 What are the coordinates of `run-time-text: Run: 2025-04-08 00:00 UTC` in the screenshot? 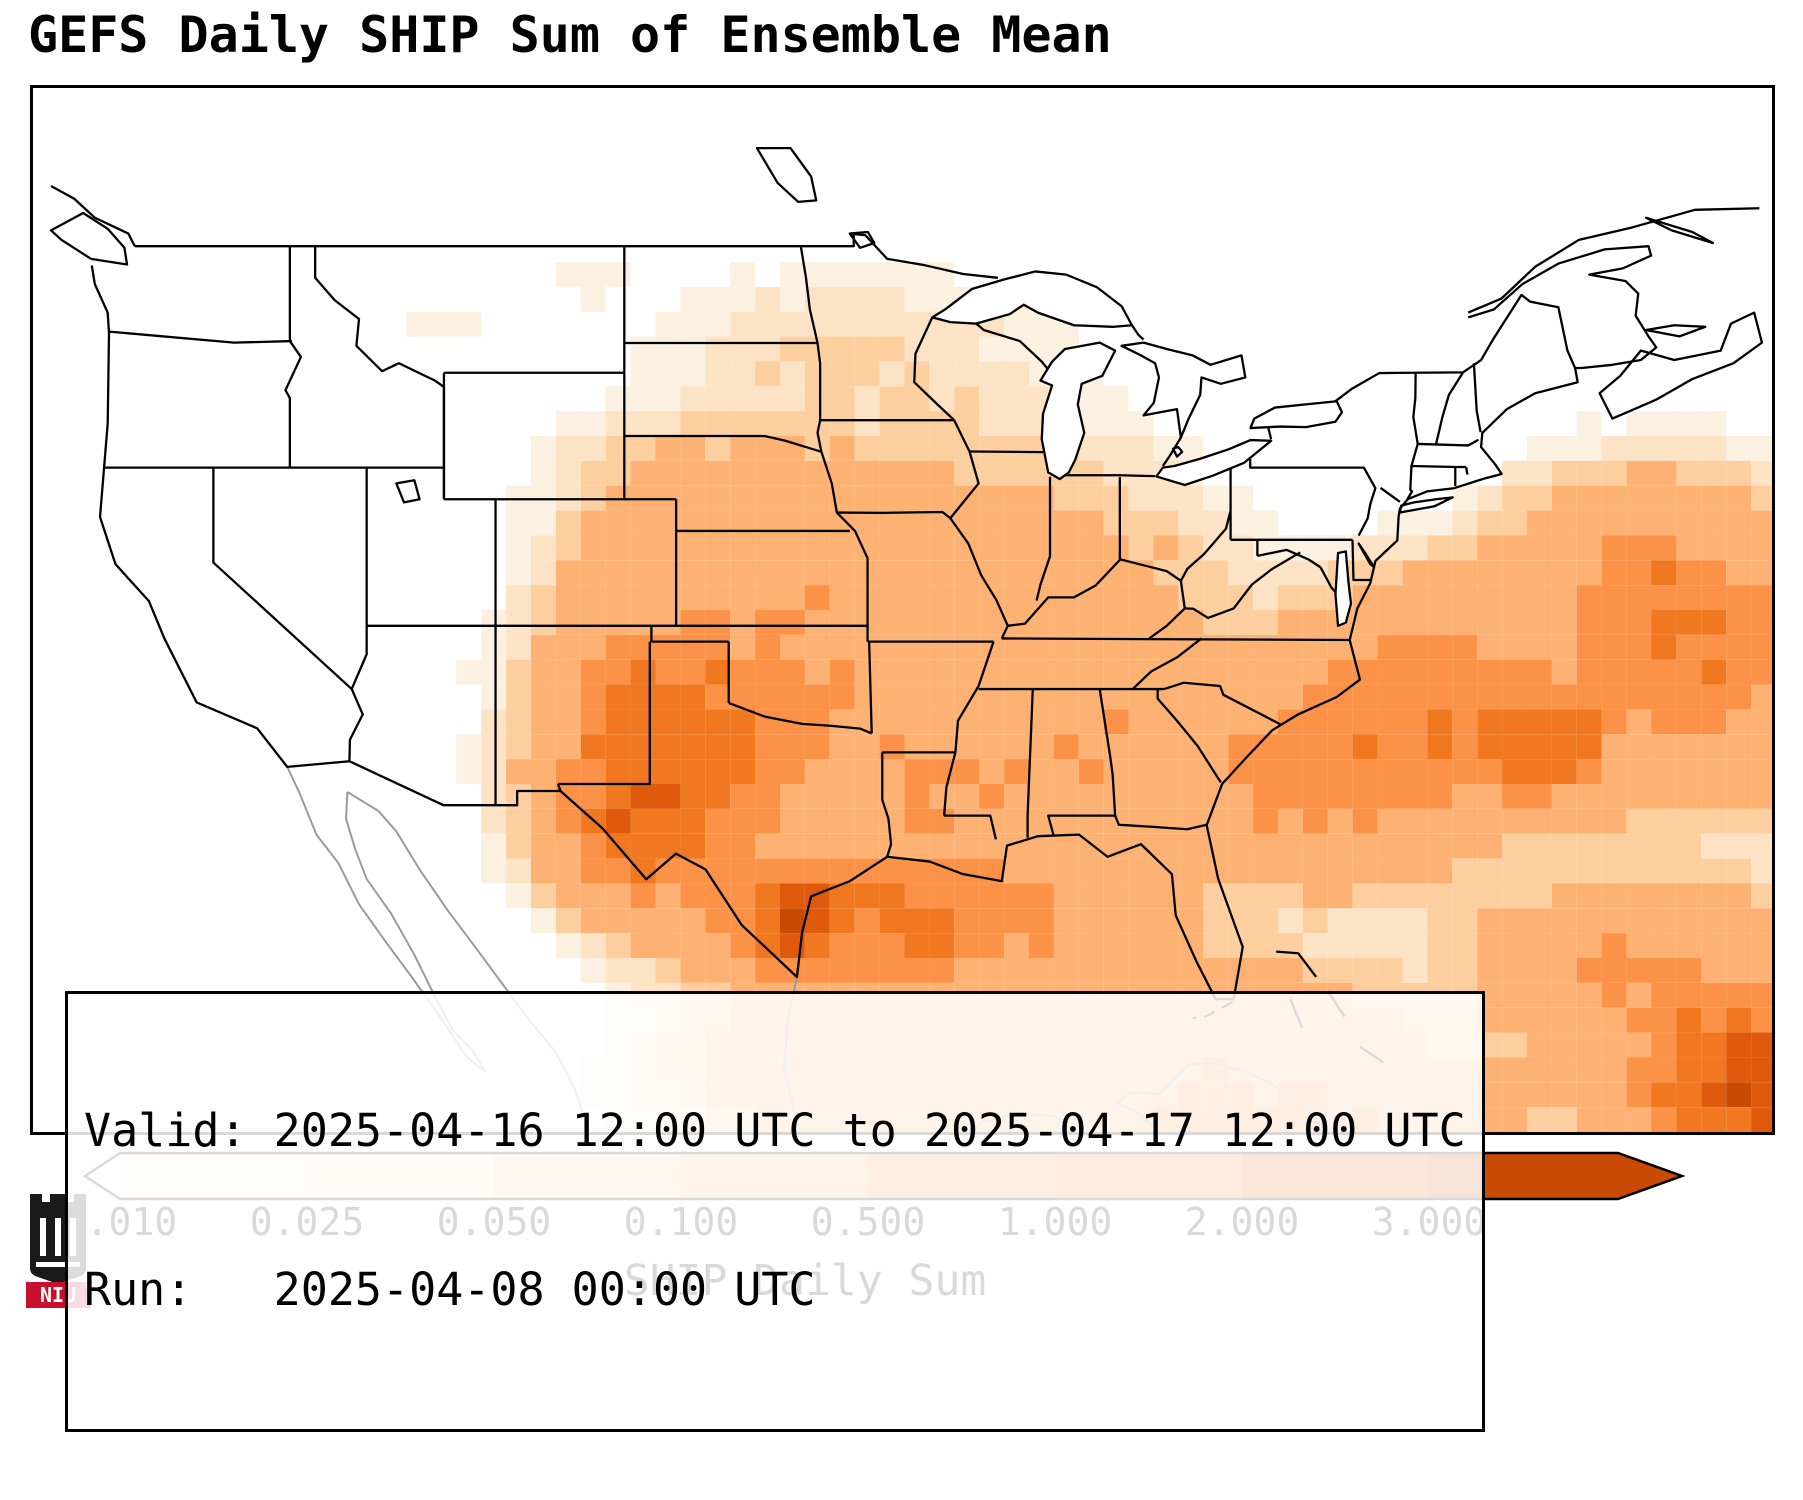 It's located at (450, 1290).